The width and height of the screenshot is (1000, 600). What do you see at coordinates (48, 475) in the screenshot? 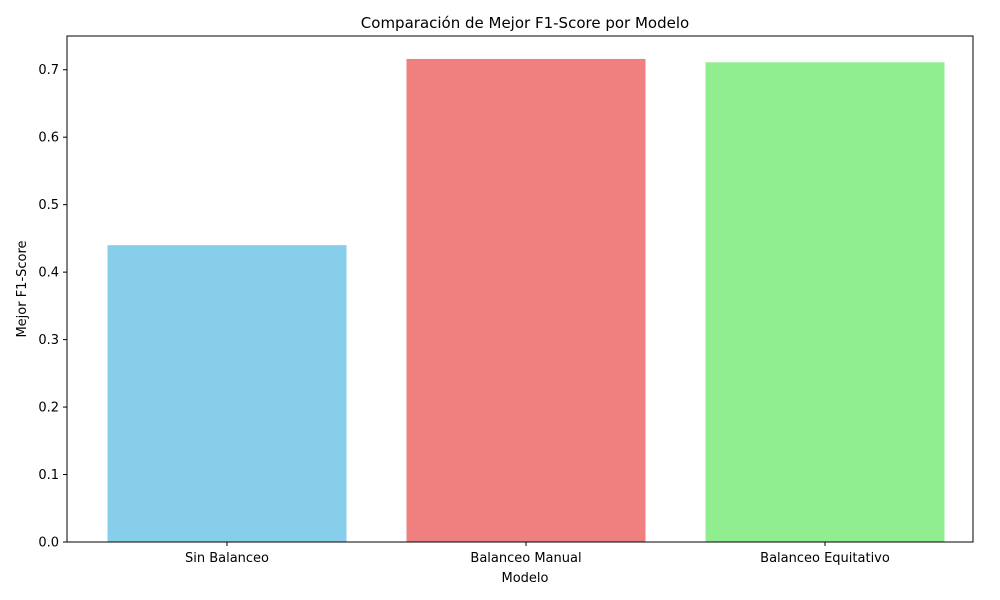
I see `y-tick-label: 0.1` at bounding box center [48, 475].